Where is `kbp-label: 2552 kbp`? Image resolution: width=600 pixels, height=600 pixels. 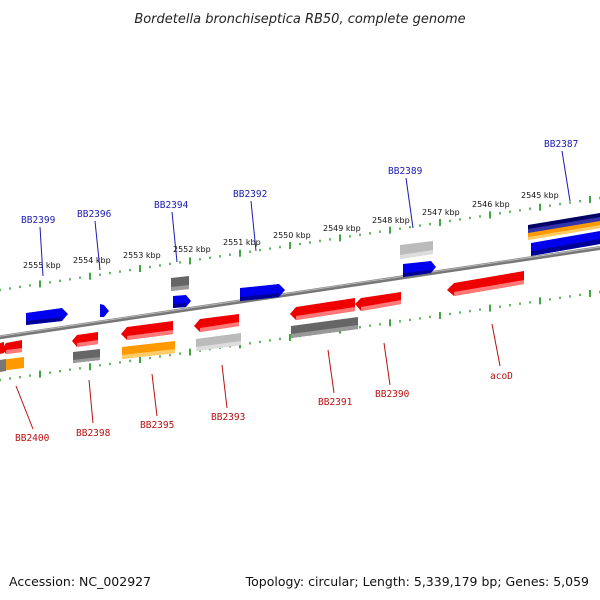 kbp-label: 2552 kbp is located at coordinates (192, 249).